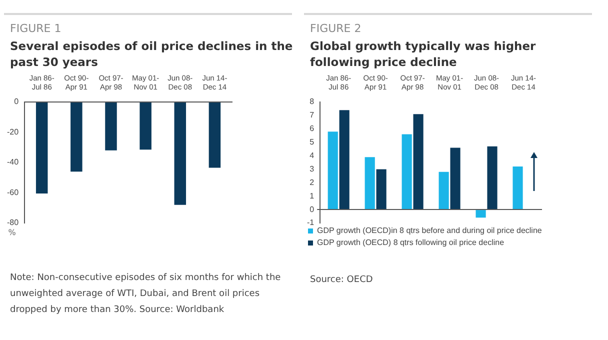  What do you see at coordinates (312, 182) in the screenshot?
I see `y-tick-label: 2` at bounding box center [312, 182].